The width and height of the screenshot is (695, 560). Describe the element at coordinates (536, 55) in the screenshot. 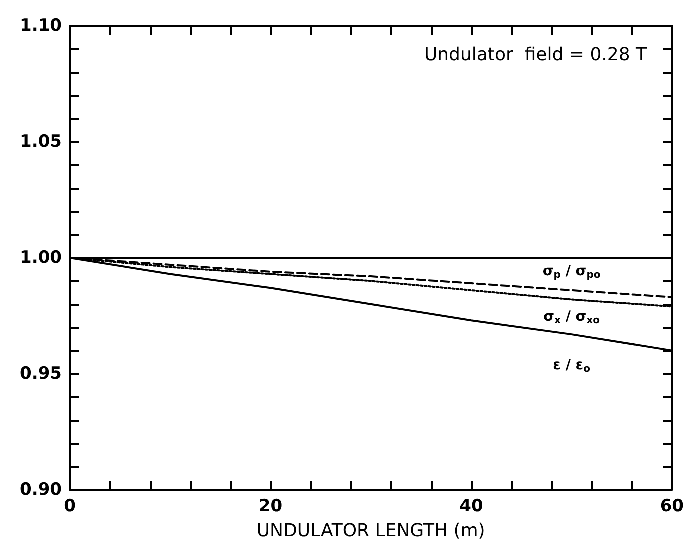

I see `annotation: Undulator field = 0.28 T` at that location.